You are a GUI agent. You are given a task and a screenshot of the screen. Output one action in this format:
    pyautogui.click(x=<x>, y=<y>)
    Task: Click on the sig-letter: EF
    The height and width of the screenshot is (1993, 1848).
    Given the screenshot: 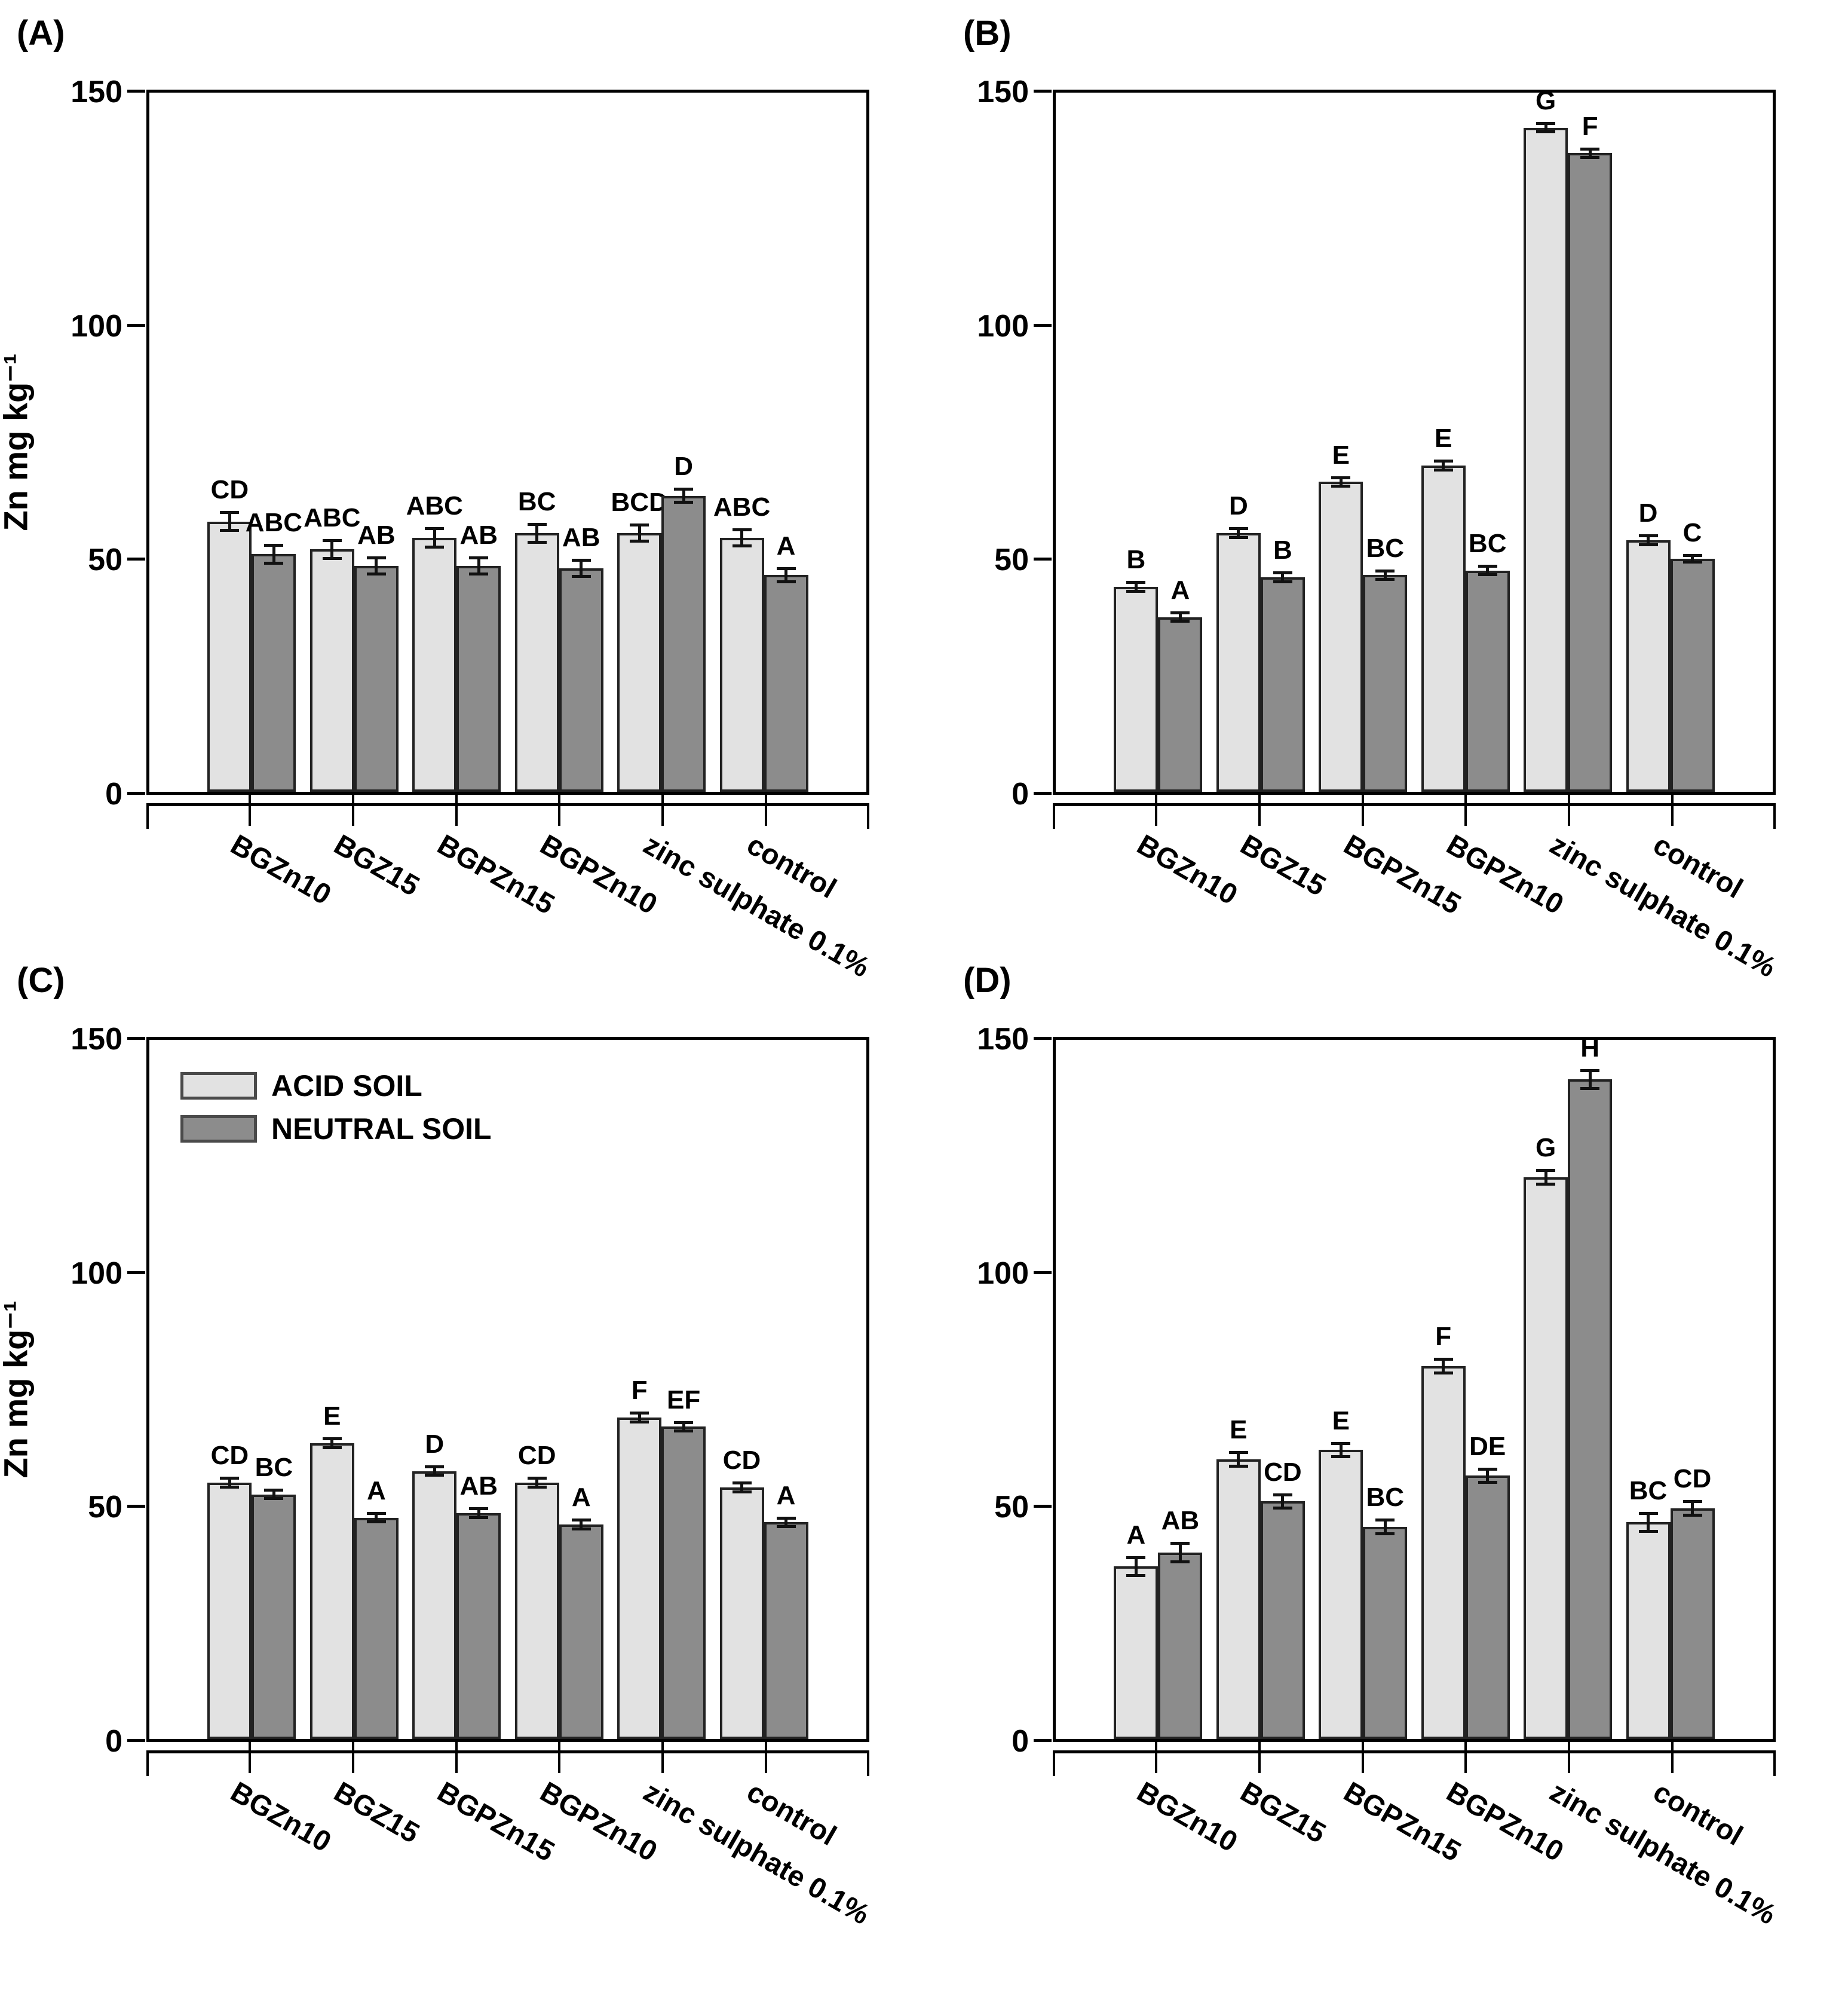 What is the action you would take?
    pyautogui.click(x=684, y=1400)
    